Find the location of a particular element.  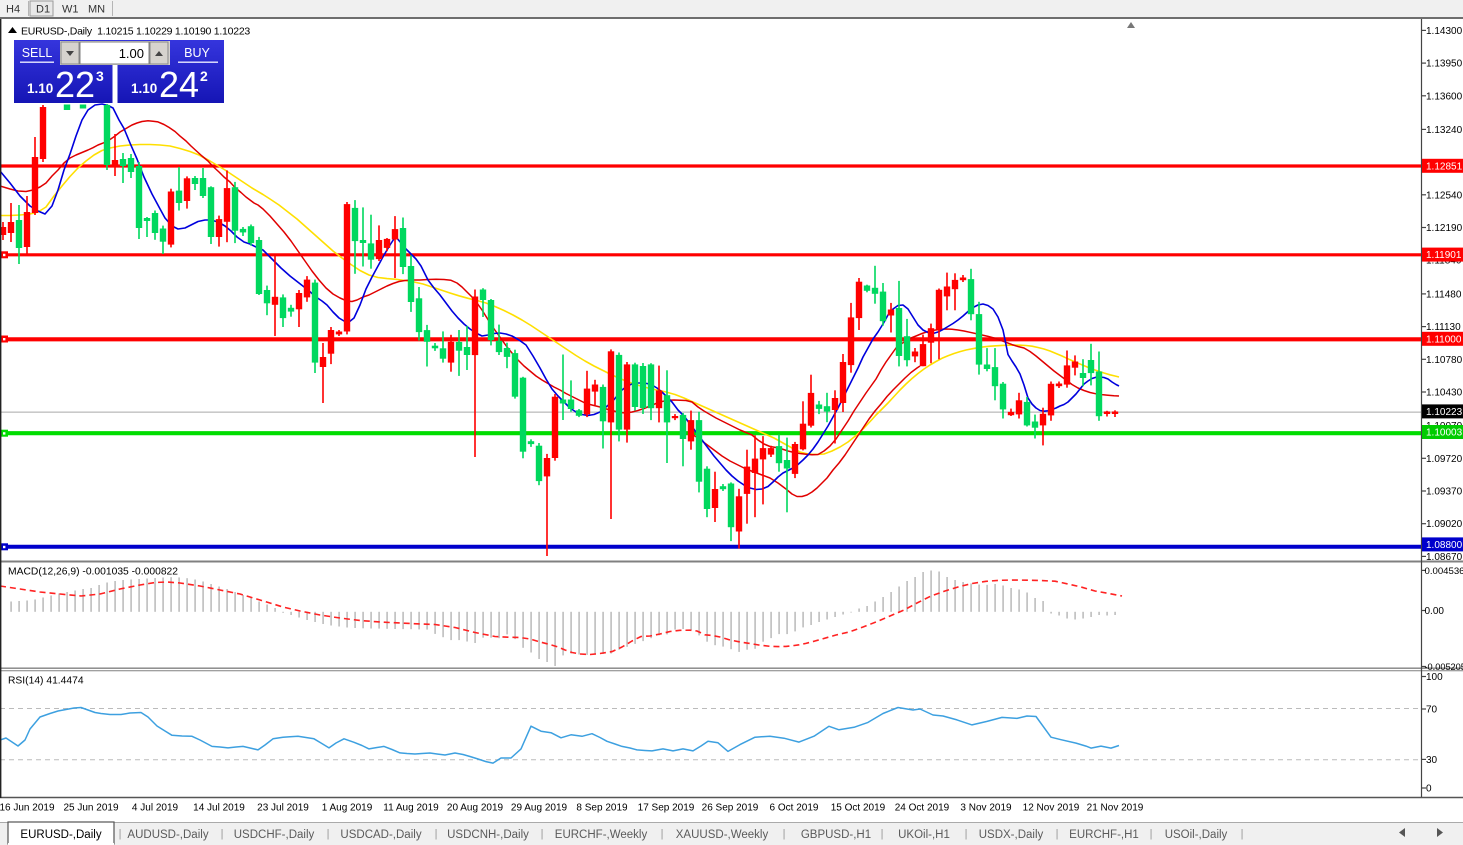

svg-text: 8 Sep 2019 is located at coordinates (602, 808).